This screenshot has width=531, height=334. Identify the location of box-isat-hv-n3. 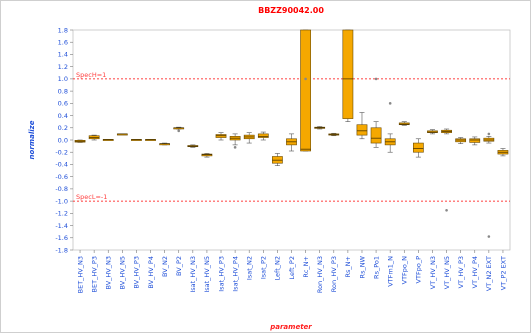
(193, 146).